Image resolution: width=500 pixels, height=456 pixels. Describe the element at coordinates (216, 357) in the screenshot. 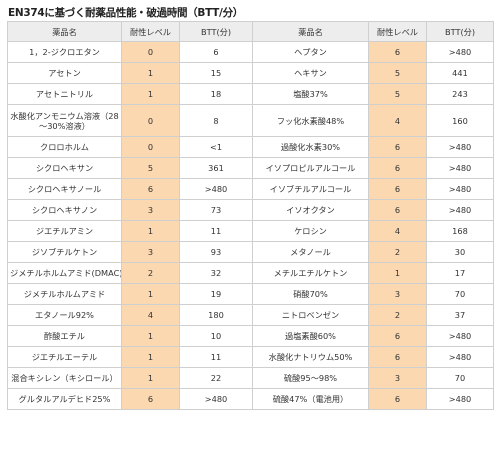

I see `btt-cell: 11` at that location.